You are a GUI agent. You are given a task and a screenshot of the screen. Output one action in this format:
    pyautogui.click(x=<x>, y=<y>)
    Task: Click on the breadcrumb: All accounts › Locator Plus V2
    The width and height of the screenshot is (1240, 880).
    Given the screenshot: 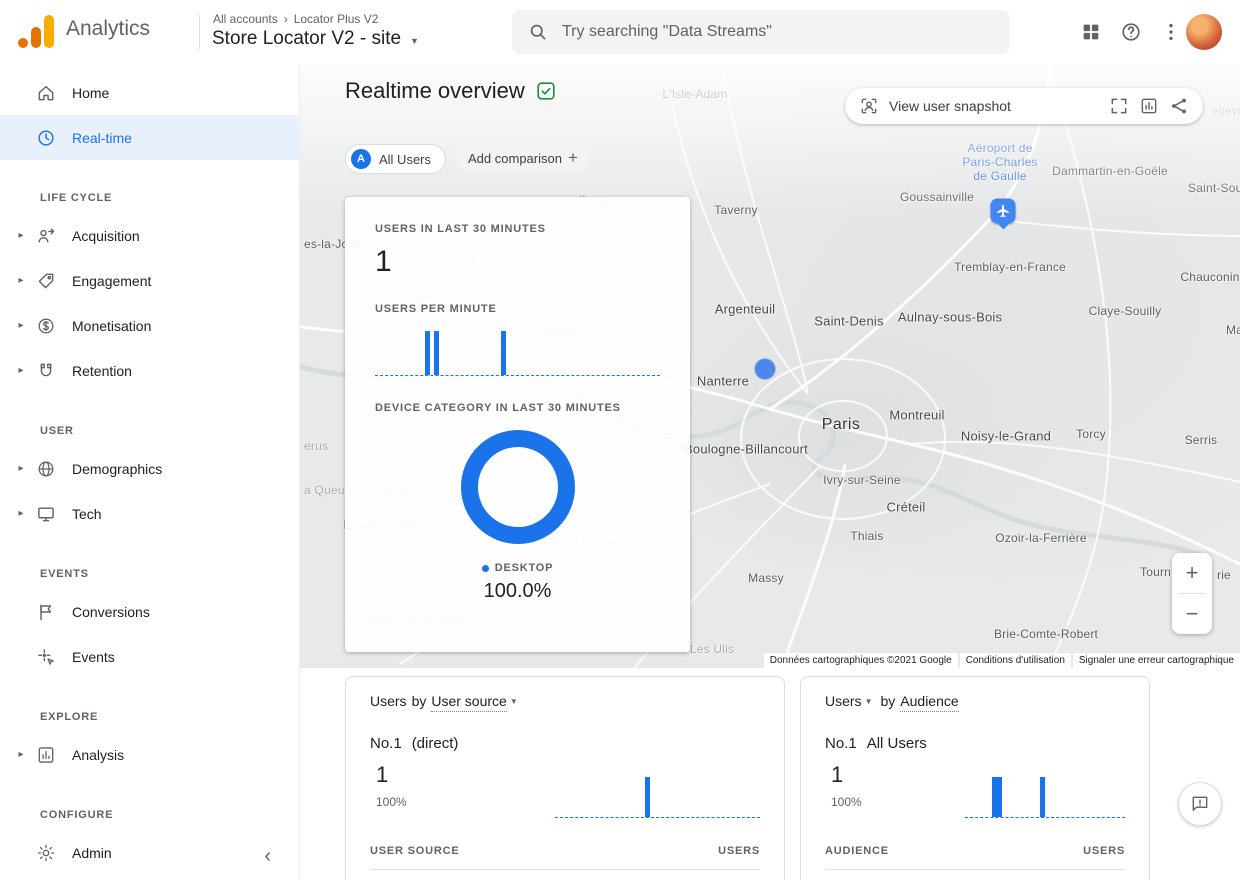 What is the action you would take?
    pyautogui.click(x=295, y=19)
    